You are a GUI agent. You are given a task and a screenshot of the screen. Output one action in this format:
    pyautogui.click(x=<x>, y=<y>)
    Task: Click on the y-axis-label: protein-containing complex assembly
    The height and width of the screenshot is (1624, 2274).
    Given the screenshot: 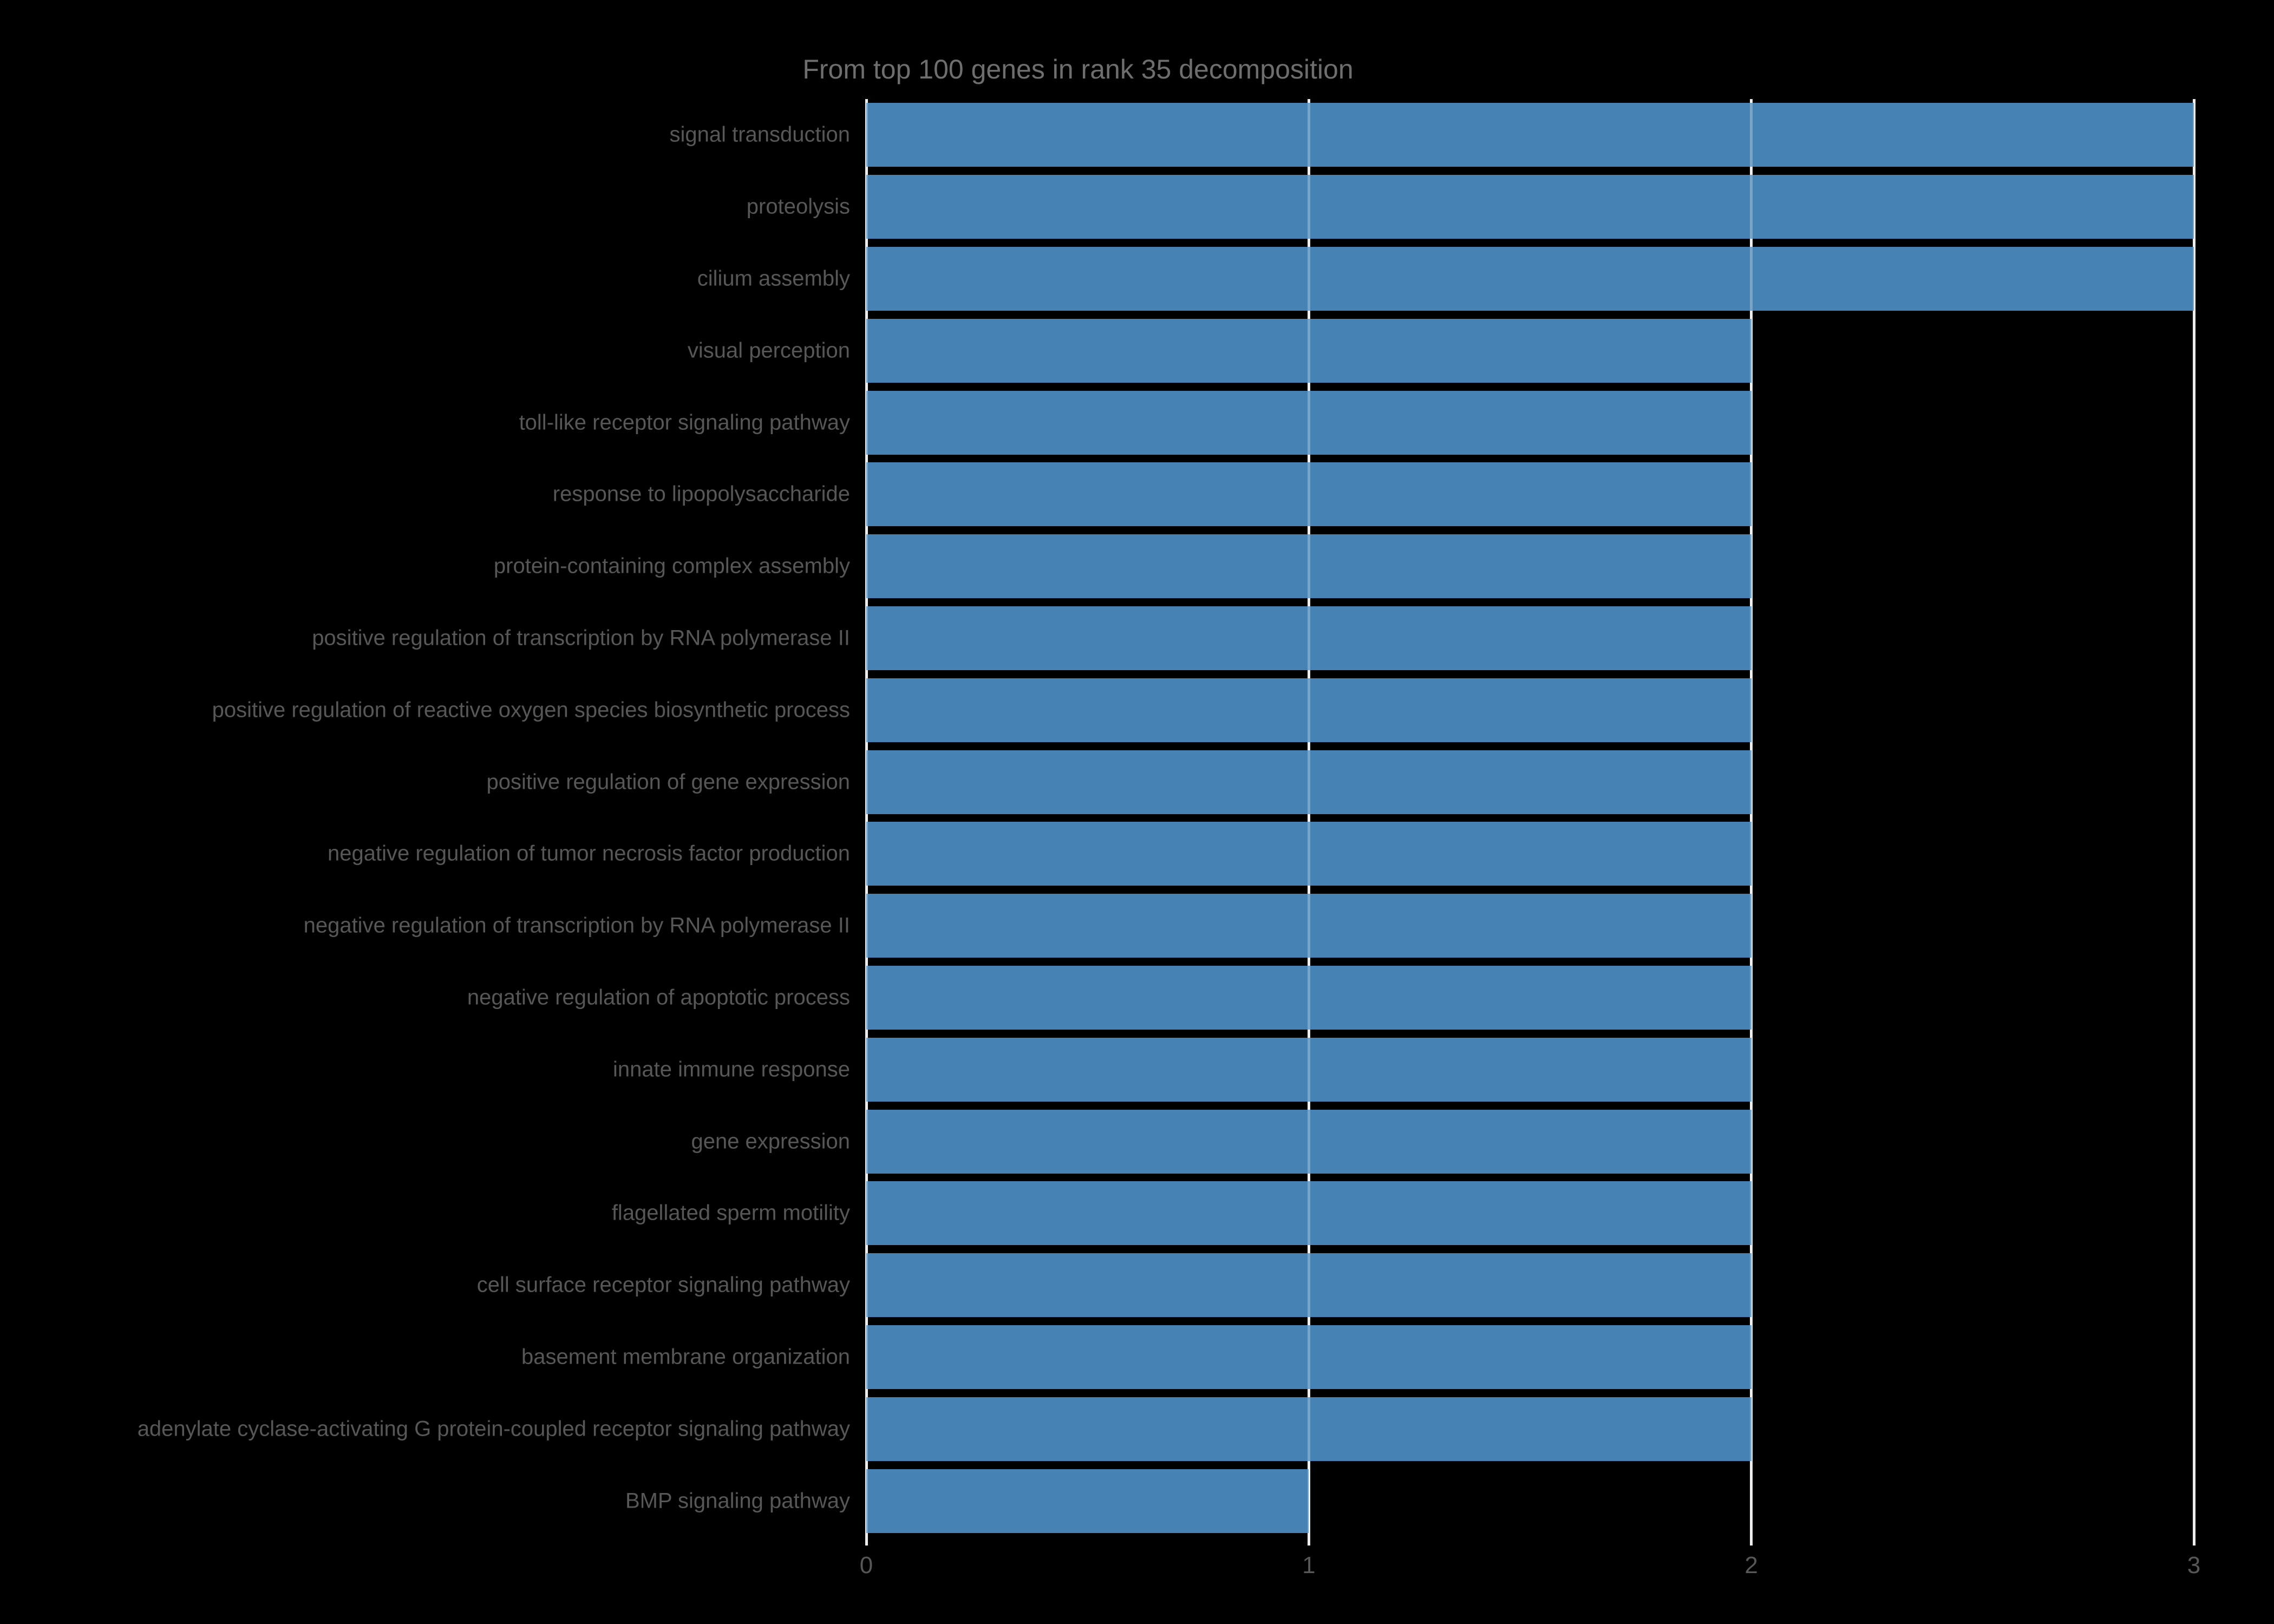 What is the action you would take?
    pyautogui.click(x=672, y=566)
    